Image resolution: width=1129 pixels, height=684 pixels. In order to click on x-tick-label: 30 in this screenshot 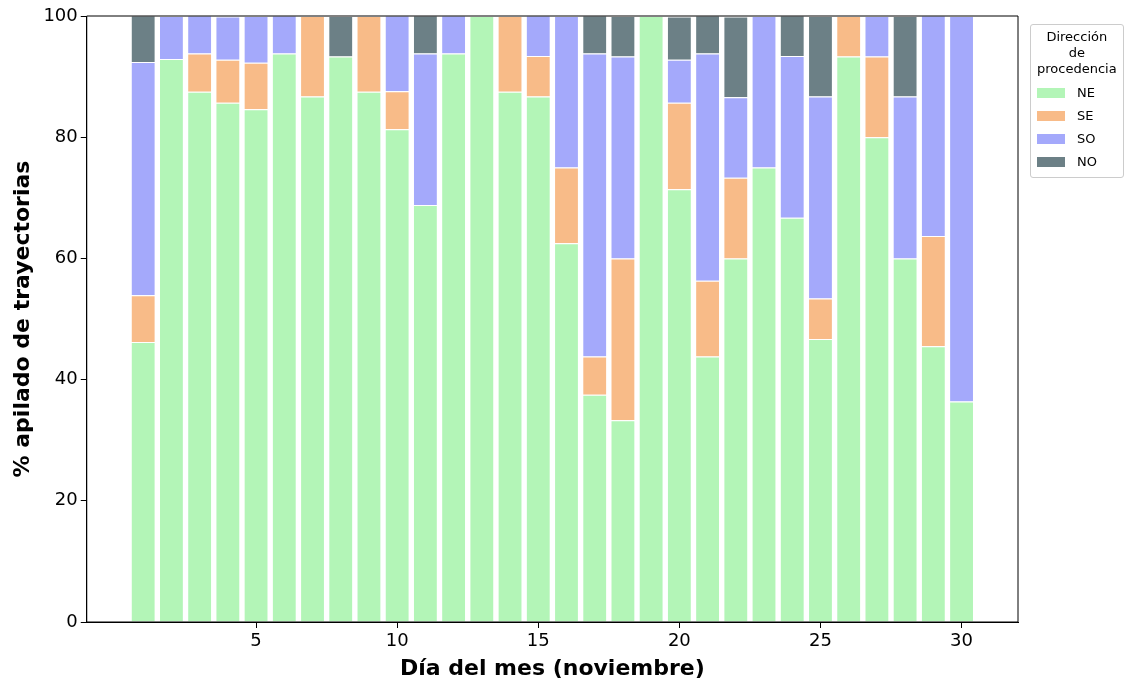, I will do `click(962, 640)`.